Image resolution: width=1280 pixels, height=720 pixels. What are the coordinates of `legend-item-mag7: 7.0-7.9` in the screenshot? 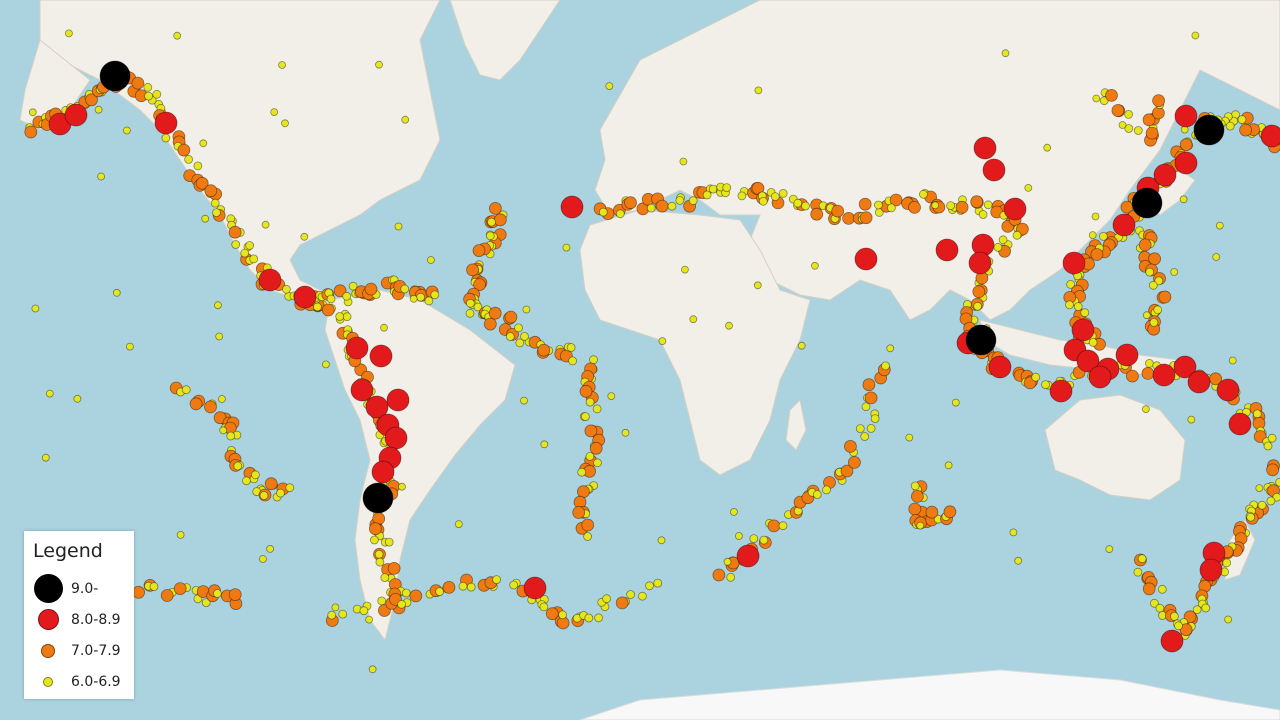 It's located at (79, 650).